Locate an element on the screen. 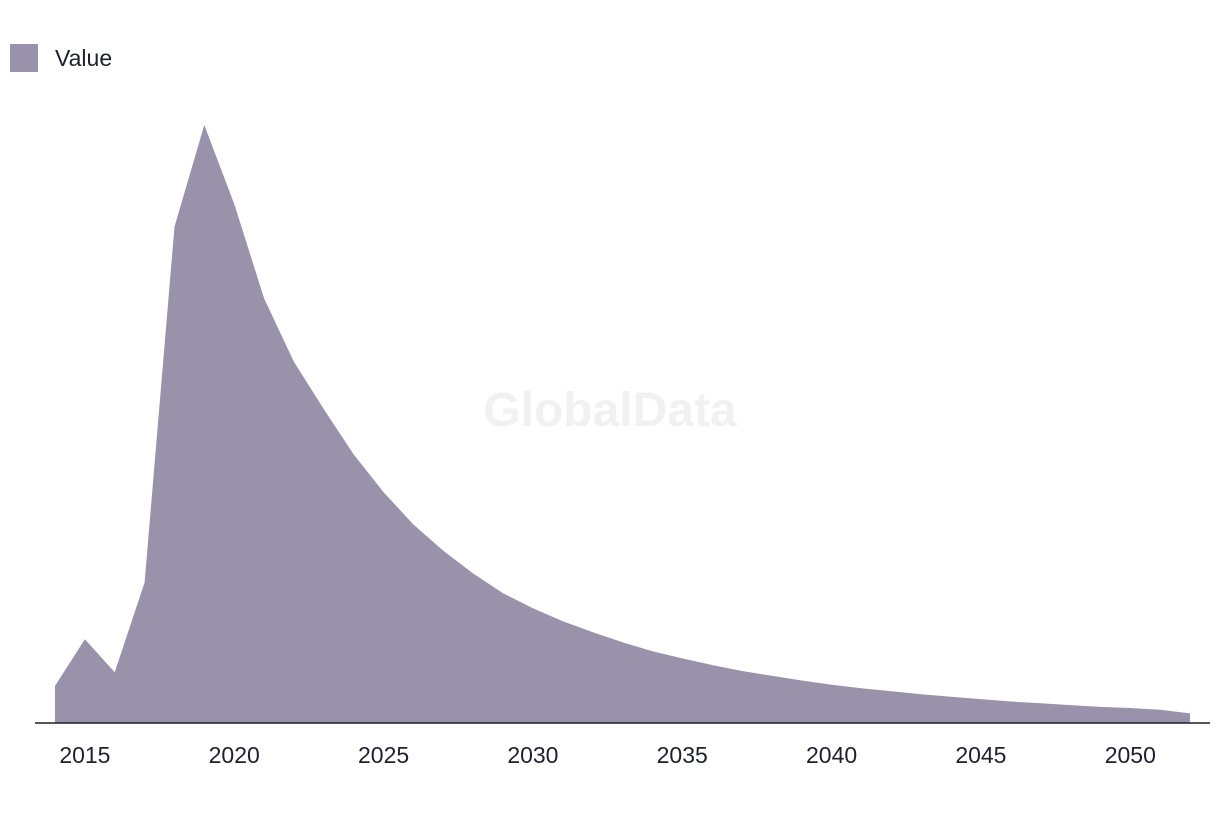  x-tick-label: 2035 is located at coordinates (682, 755).